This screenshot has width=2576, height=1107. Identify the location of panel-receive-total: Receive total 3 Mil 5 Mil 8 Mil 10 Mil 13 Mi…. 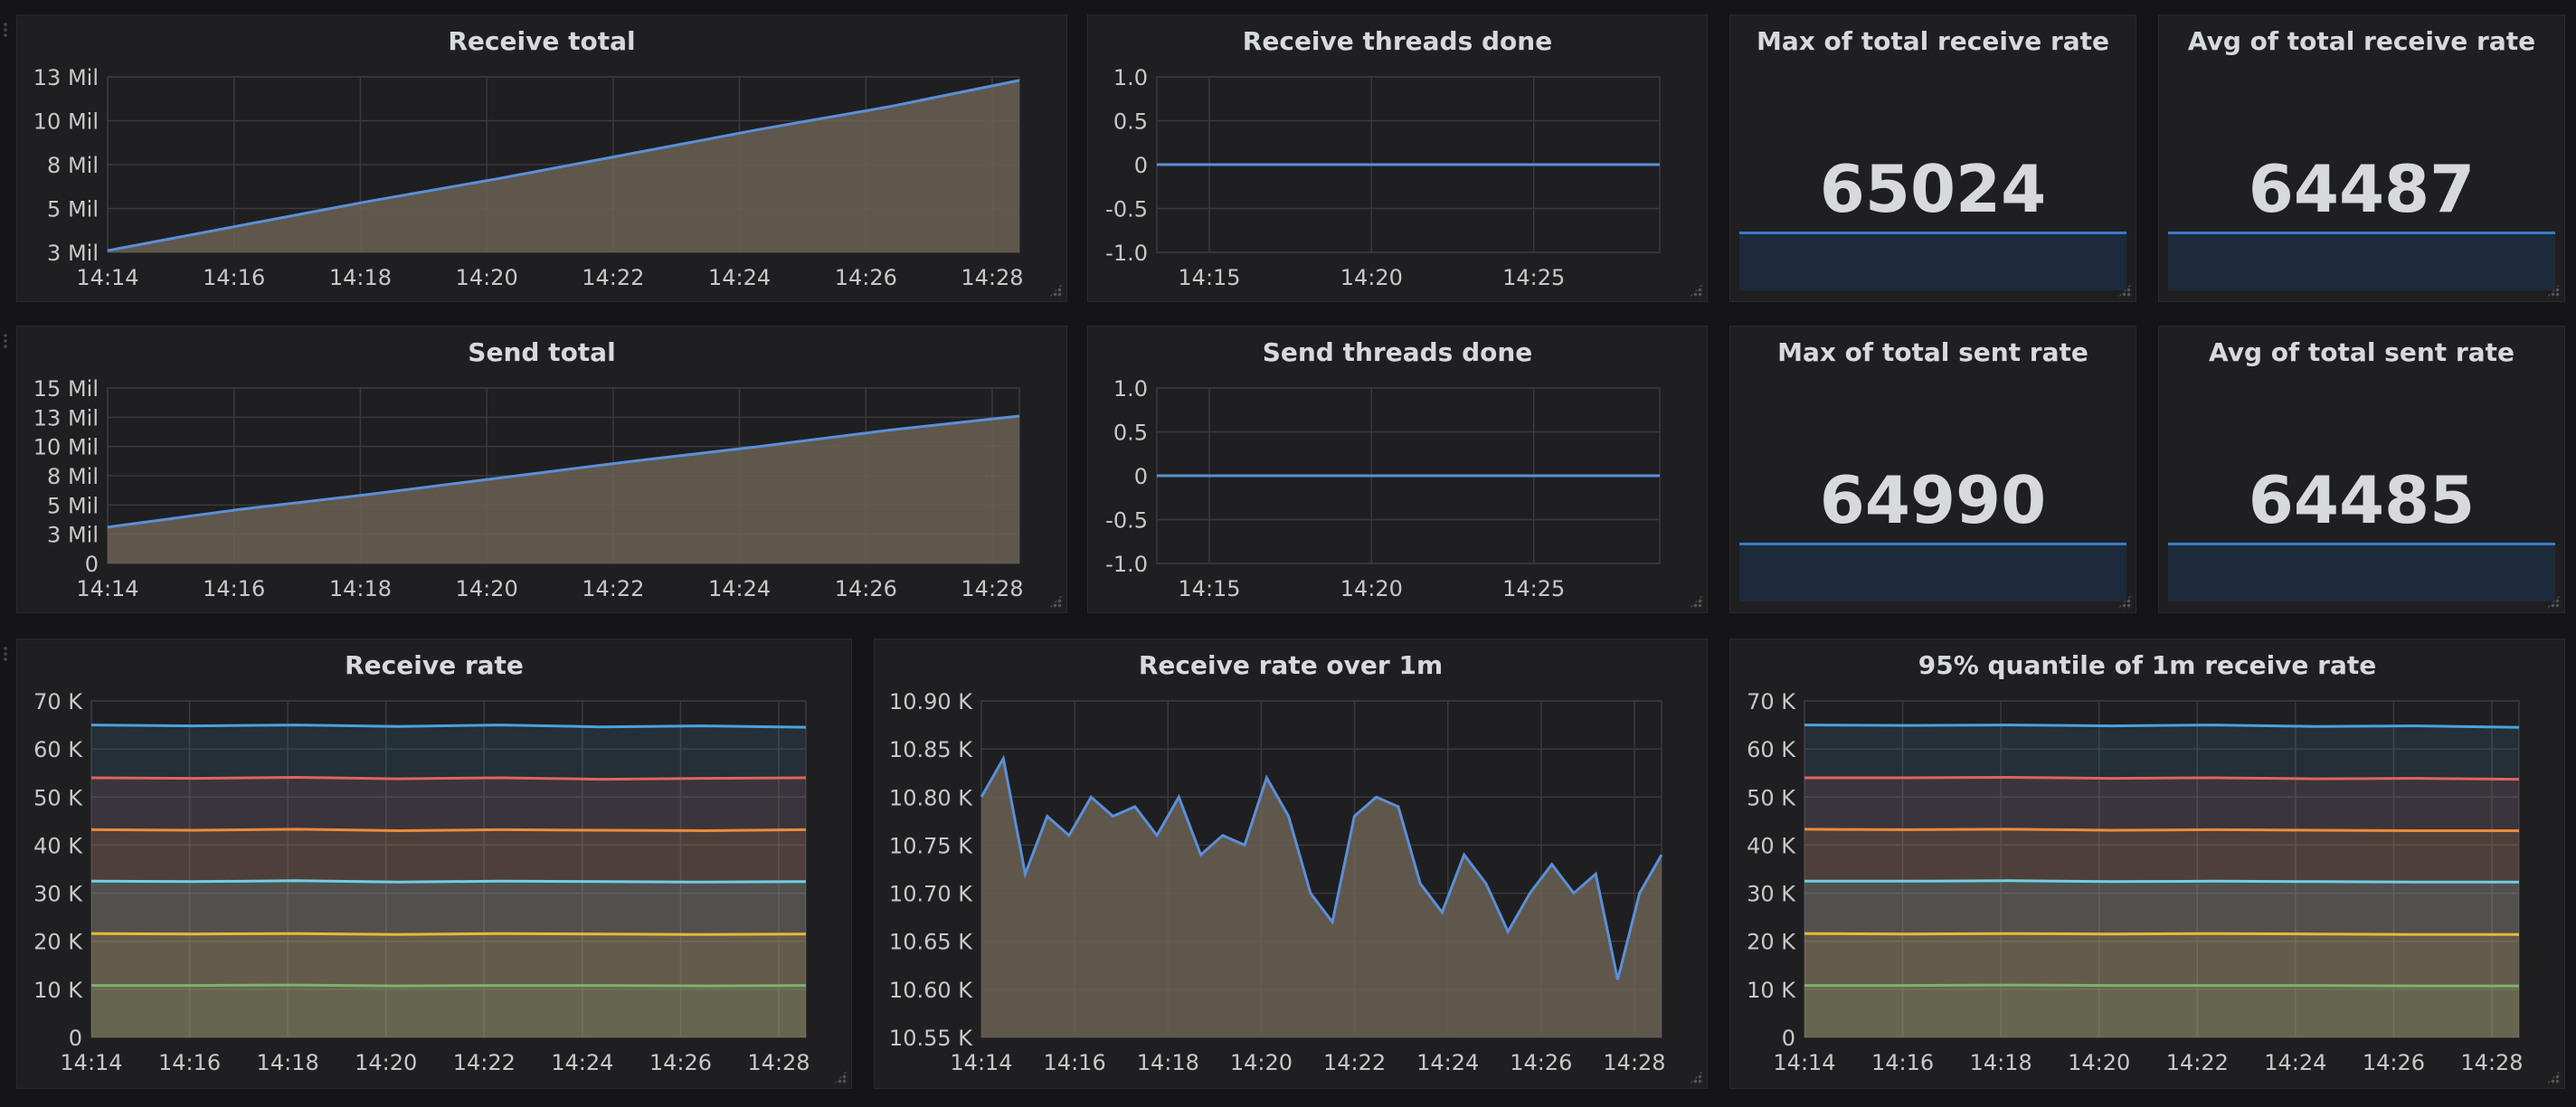
(542, 158).